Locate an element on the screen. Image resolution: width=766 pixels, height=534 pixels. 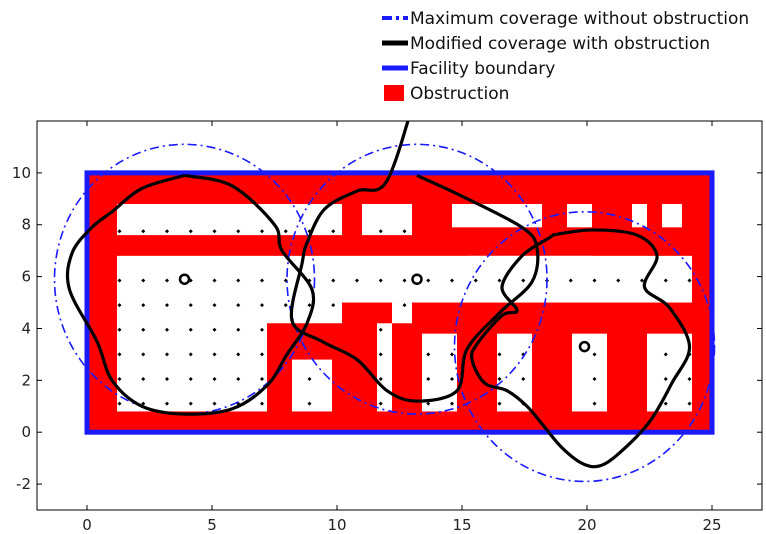
x-tick-label: 5 is located at coordinates (212, 525).